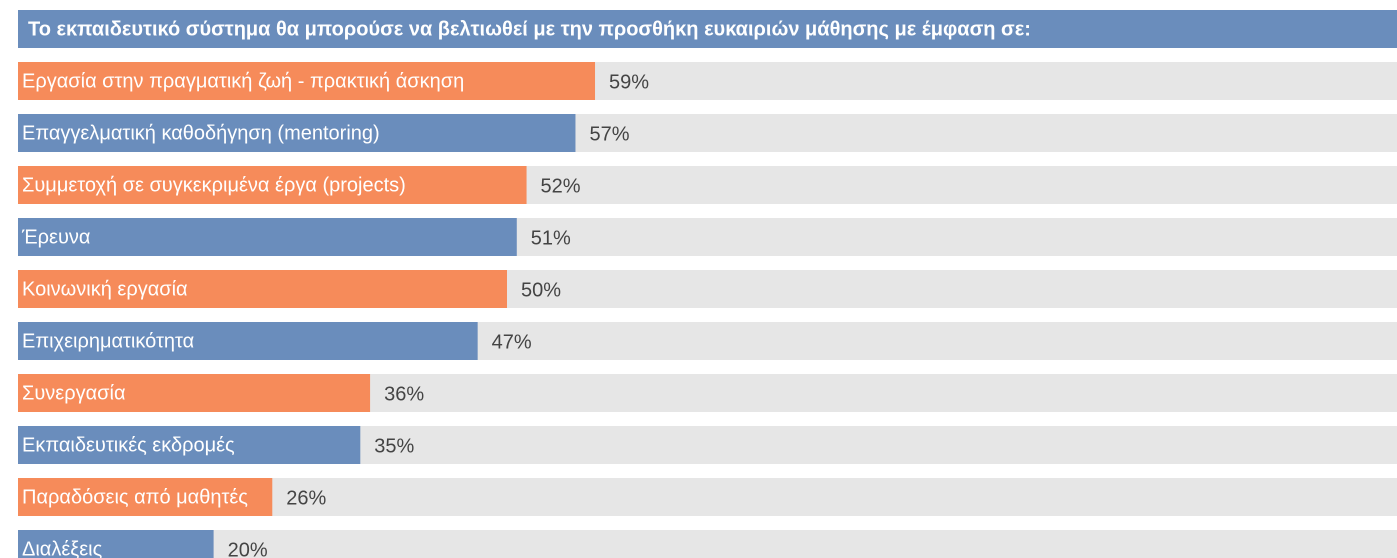 The width and height of the screenshot is (1397, 558). I want to click on category-label: Εκπαιδευτικές εκδρομές, so click(128, 445).